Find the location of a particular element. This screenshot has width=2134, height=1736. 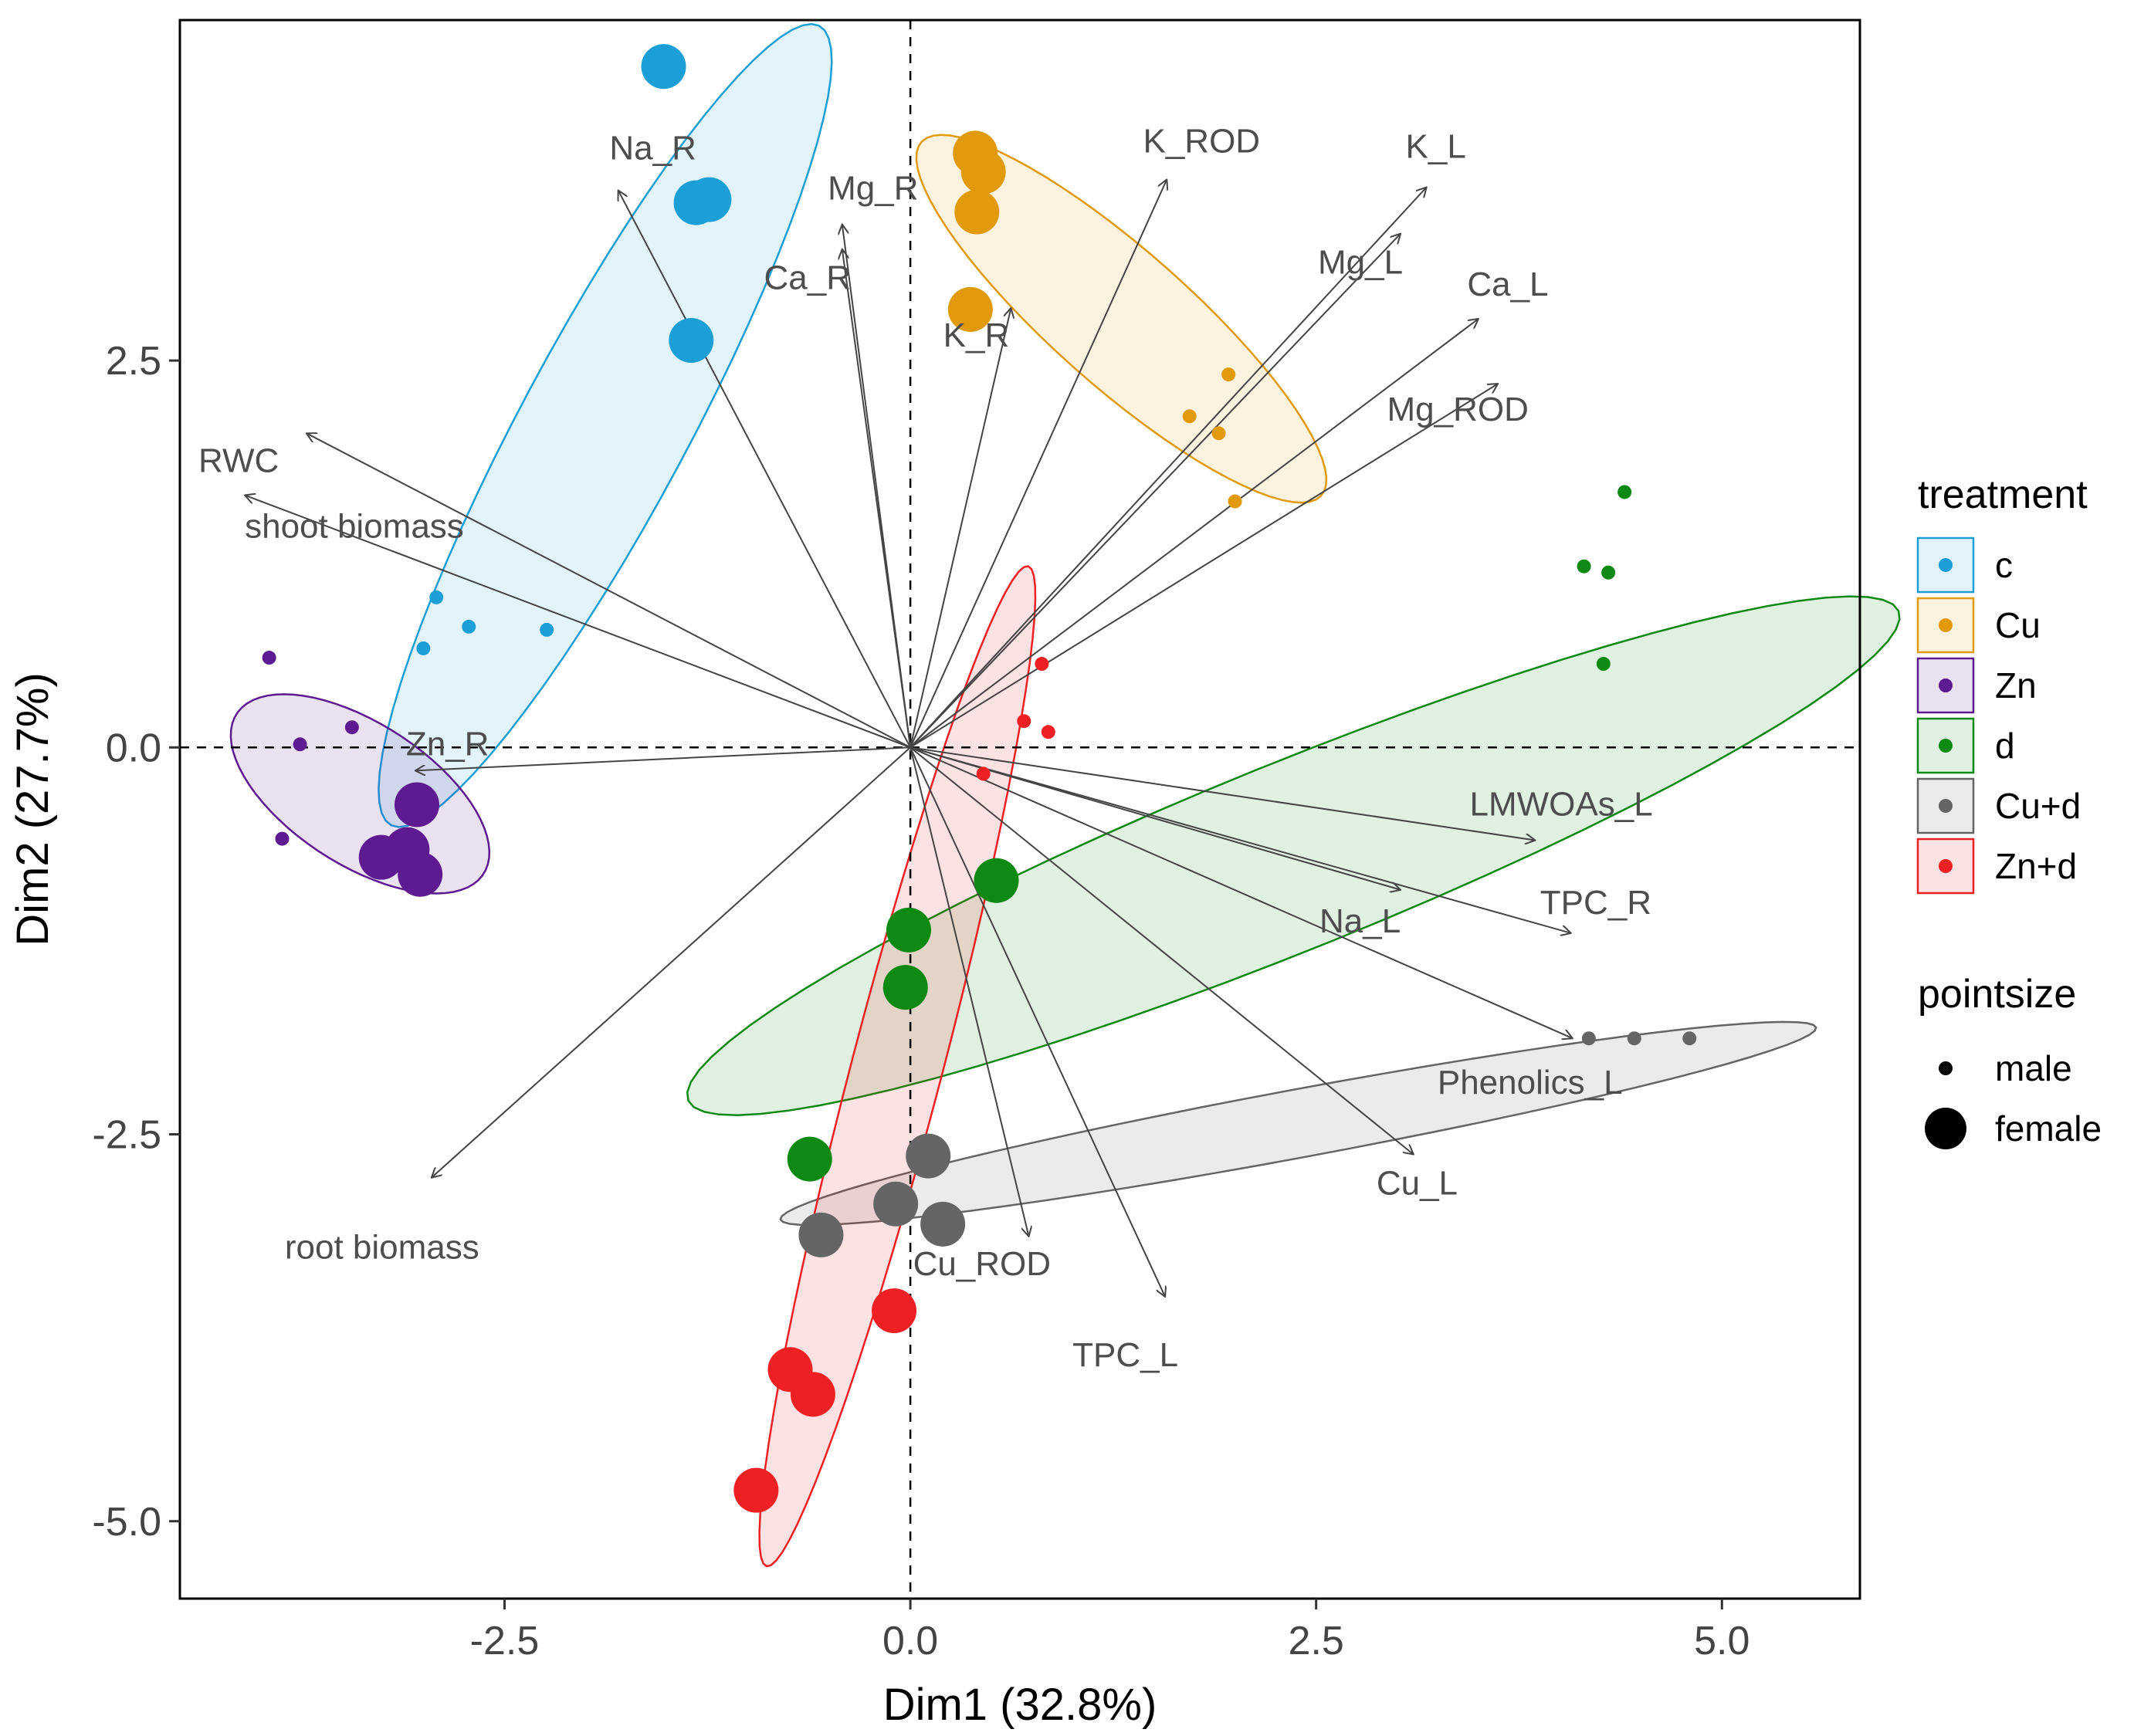

variable-label-zn-r: Zn_R is located at coordinates (448, 744).